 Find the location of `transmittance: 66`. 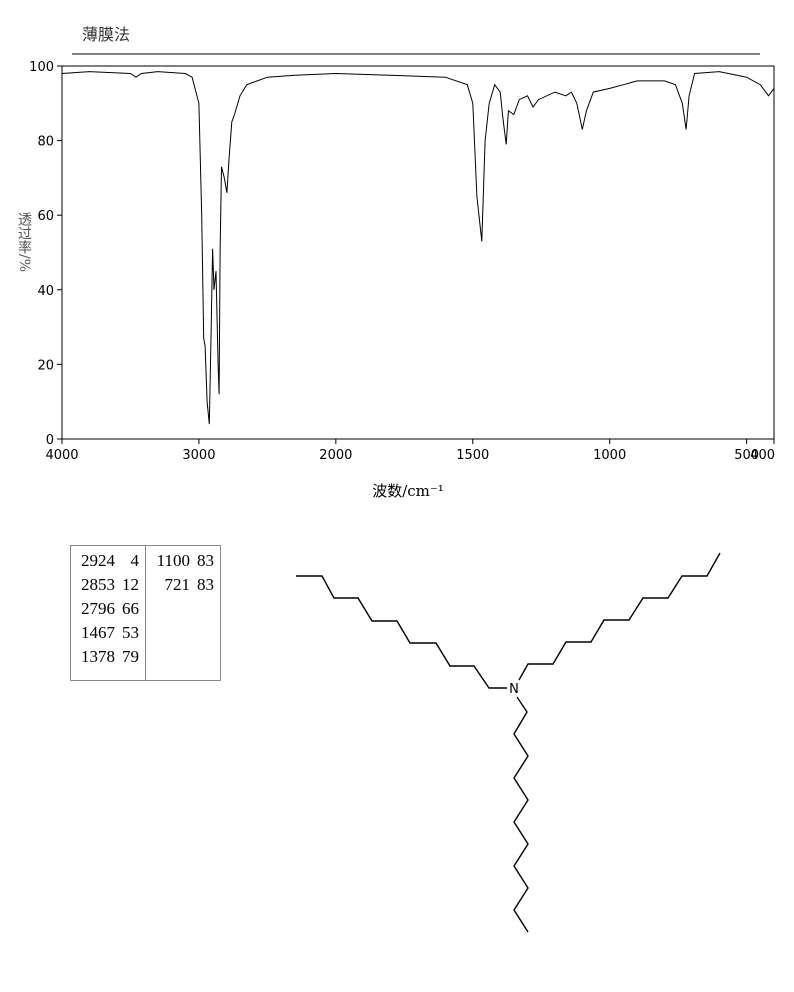

transmittance: 66 is located at coordinates (130, 608).